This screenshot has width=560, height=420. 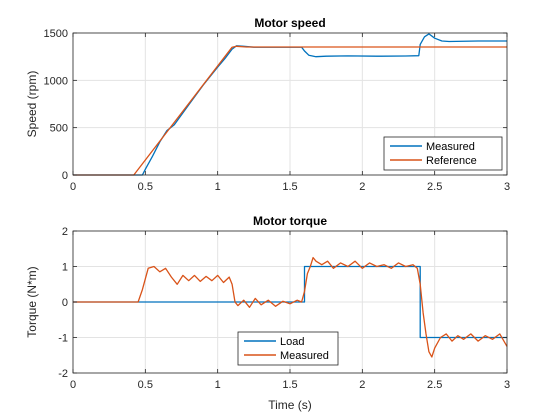 I want to click on torque-y-tick-label: 0, so click(x=65, y=303).